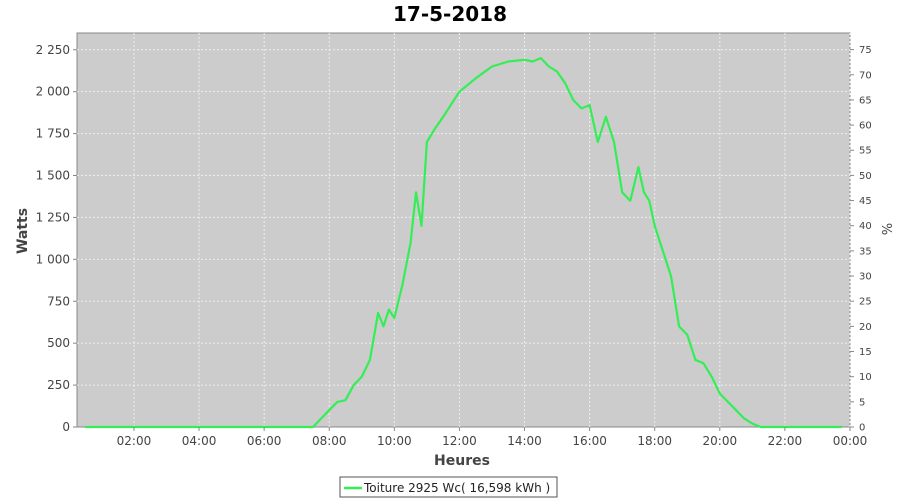 This screenshot has height=500, width=900. I want to click on y2-tick-label: 5, so click(862, 402).